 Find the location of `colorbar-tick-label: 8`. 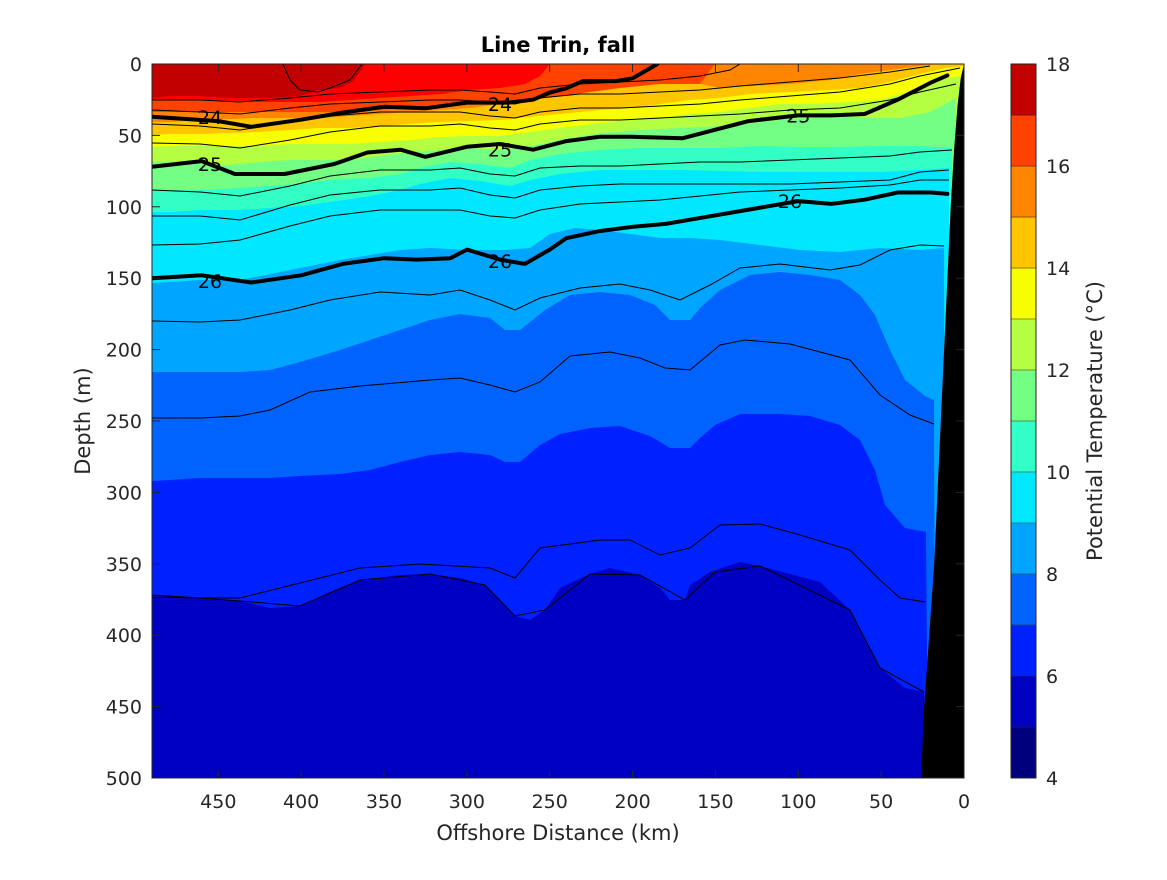

colorbar-tick-label: 8 is located at coordinates (1052, 575).